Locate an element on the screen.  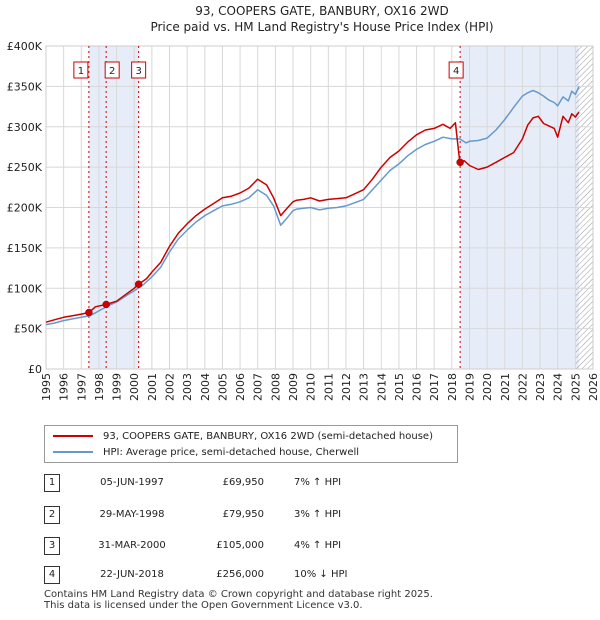
legend-swatch-red is located at coordinates (73, 436).